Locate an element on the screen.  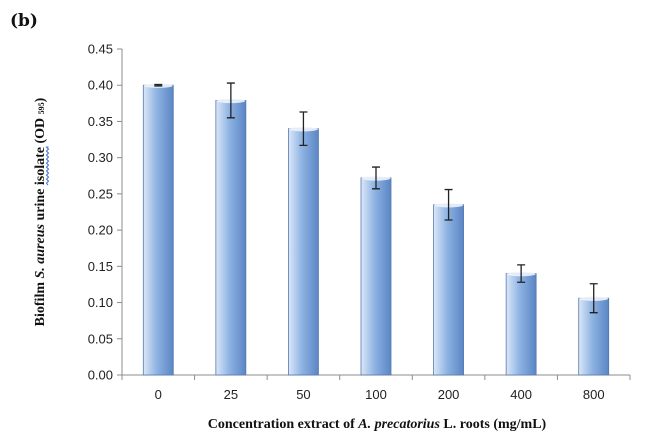
y-tick-label: 0.35 is located at coordinates (100, 121).